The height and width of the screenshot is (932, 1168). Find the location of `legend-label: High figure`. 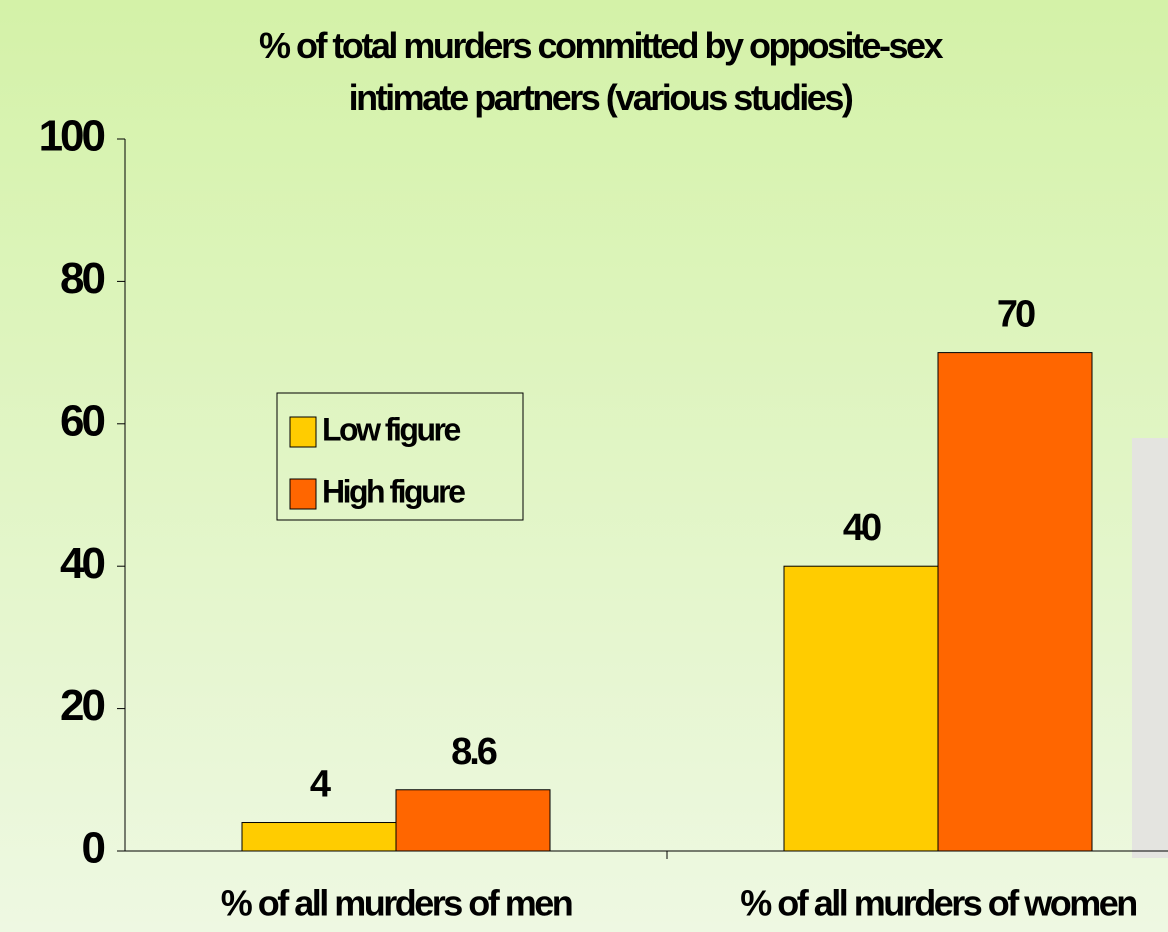

legend-label: High figure is located at coordinates (393, 491).